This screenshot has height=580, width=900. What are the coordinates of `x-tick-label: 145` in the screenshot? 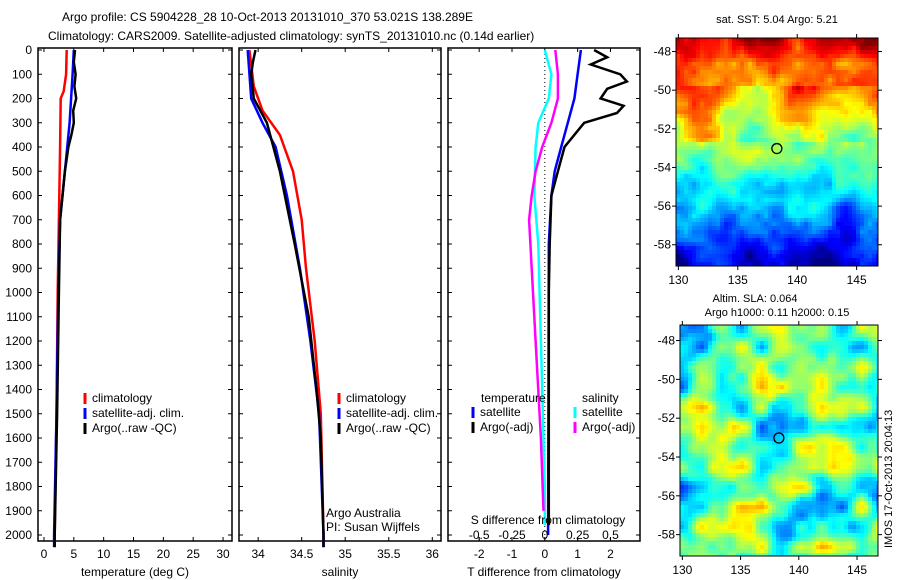 It's located at (857, 280).